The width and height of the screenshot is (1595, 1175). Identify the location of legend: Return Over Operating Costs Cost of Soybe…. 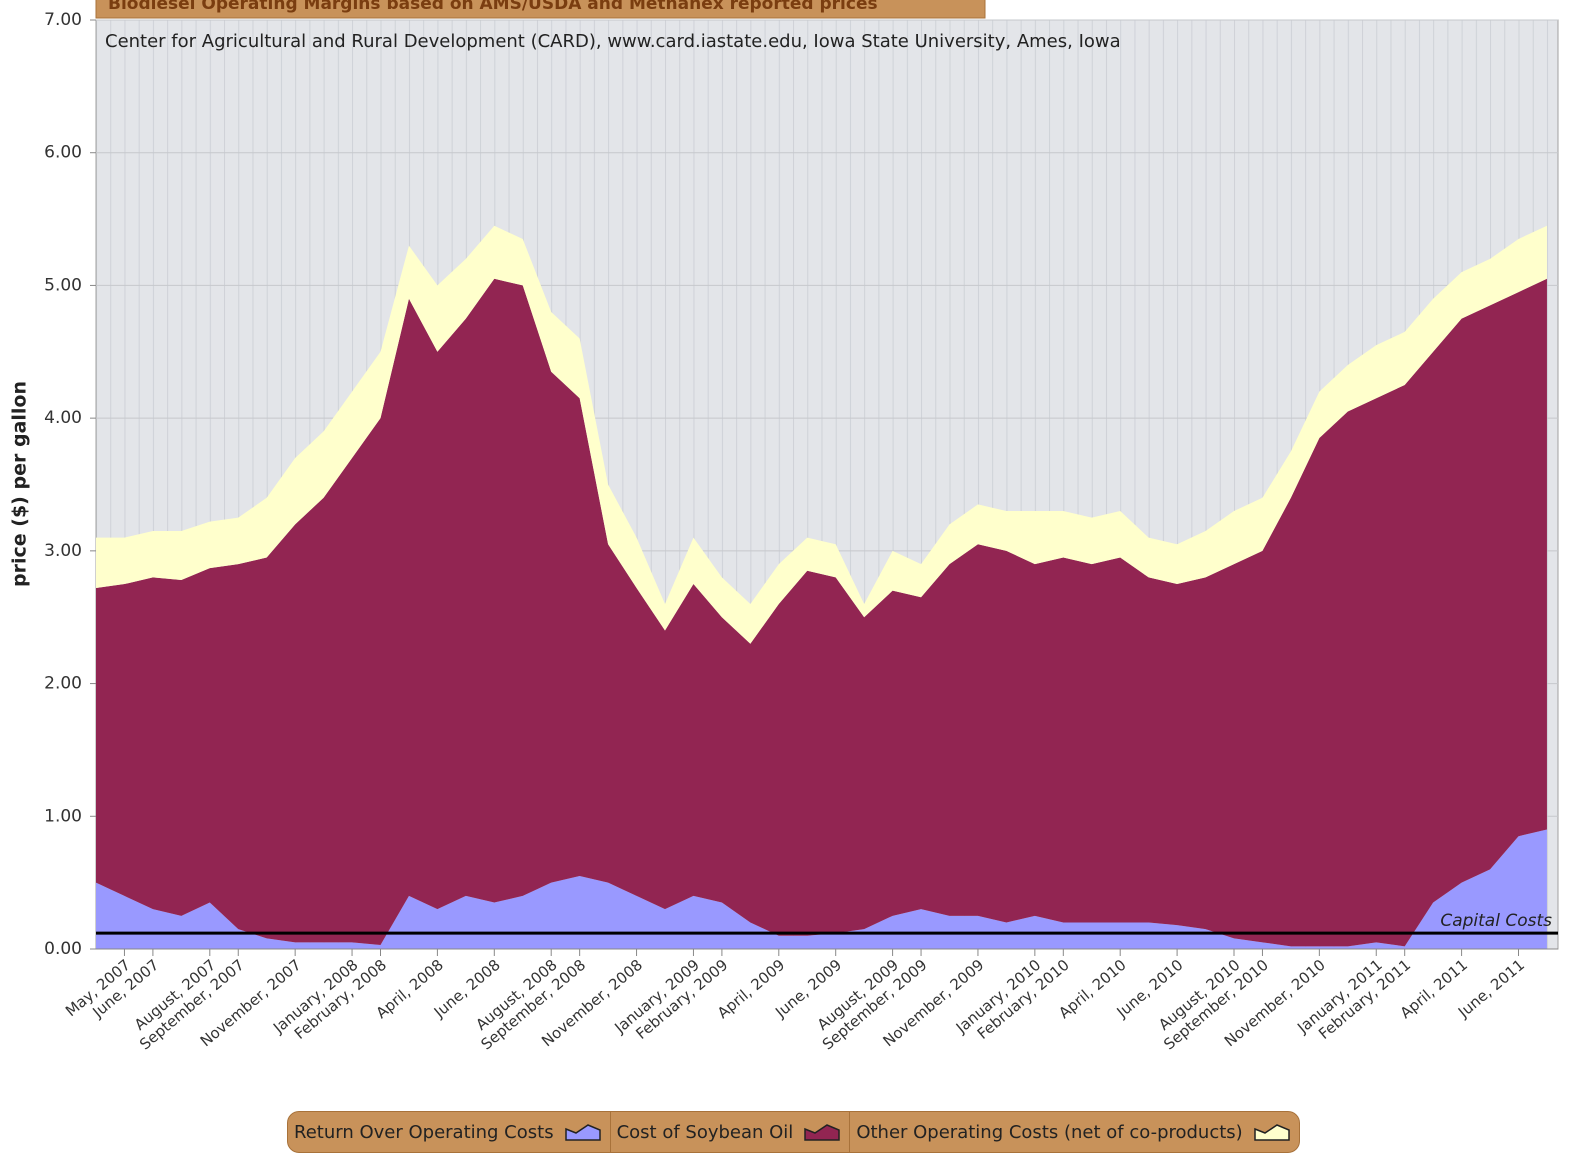
(793, 1132).